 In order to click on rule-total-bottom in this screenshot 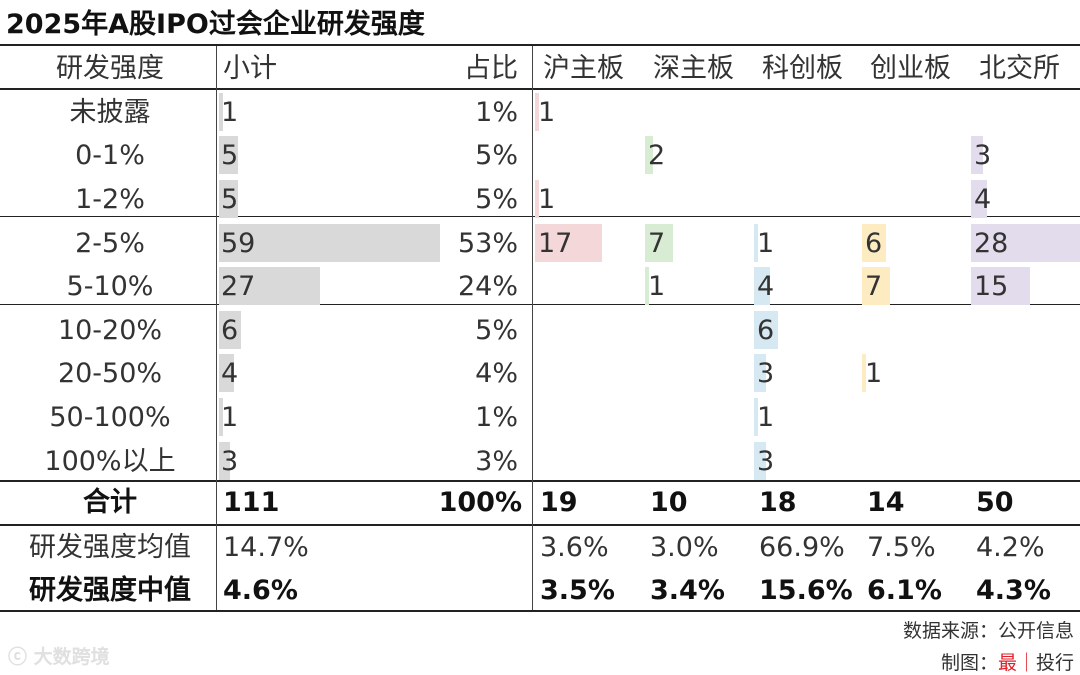, I will do `click(540, 525)`.